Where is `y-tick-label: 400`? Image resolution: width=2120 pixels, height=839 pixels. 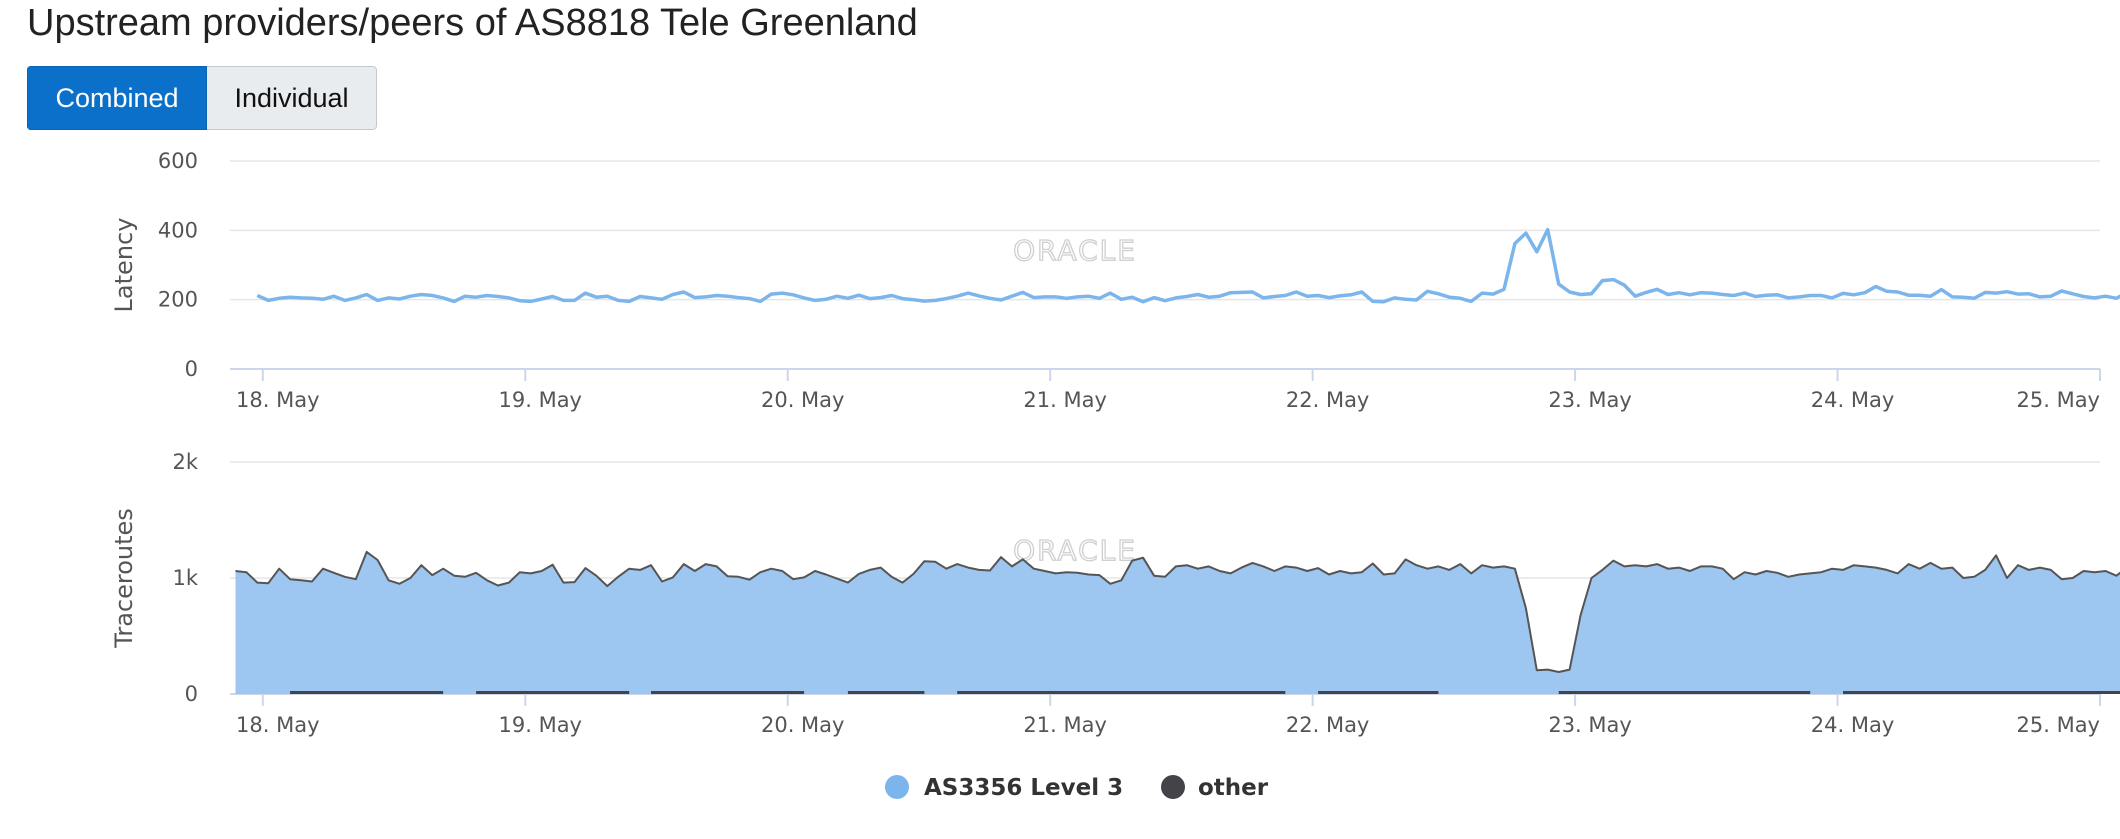
y-tick-label: 400 is located at coordinates (178, 230).